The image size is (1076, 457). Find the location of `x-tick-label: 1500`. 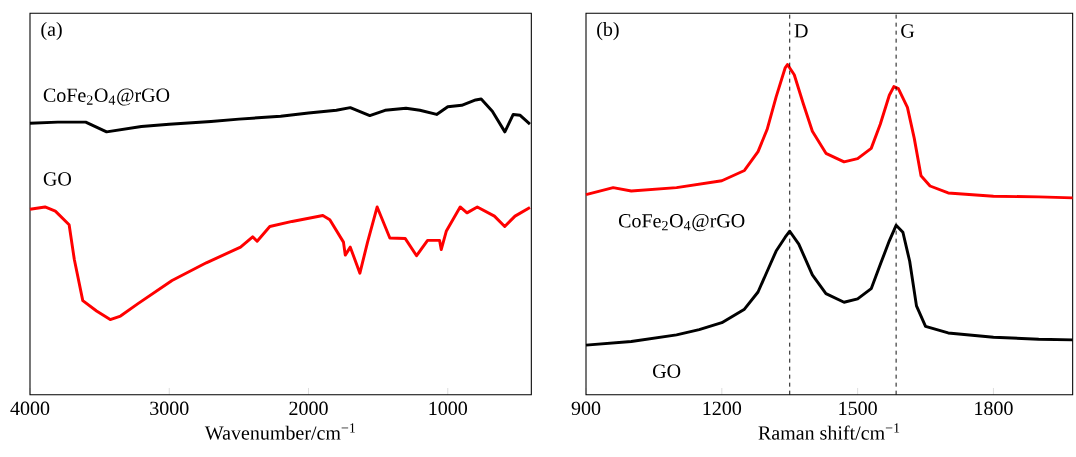

x-tick-label: 1500 is located at coordinates (858, 408).